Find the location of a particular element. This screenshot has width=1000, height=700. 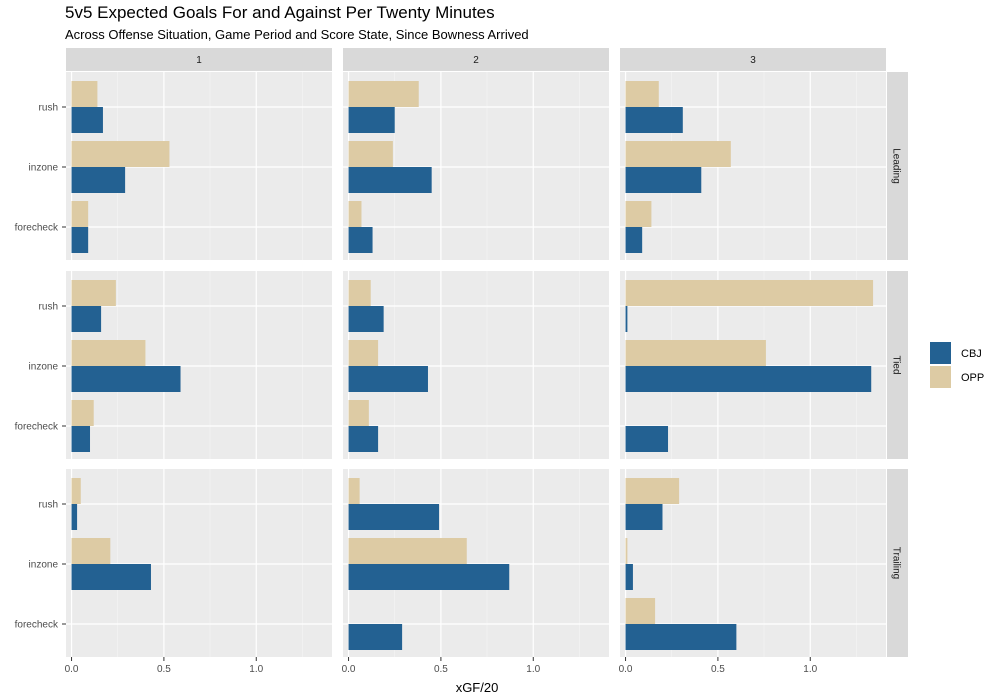

legend-label-cbj: CBJ is located at coordinates (971, 354).